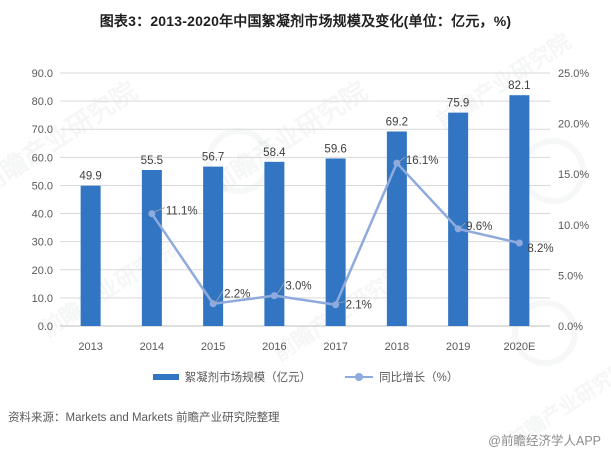 This screenshot has height=452, width=611. I want to click on bar-value-label-2014: 55.5, so click(152, 161).